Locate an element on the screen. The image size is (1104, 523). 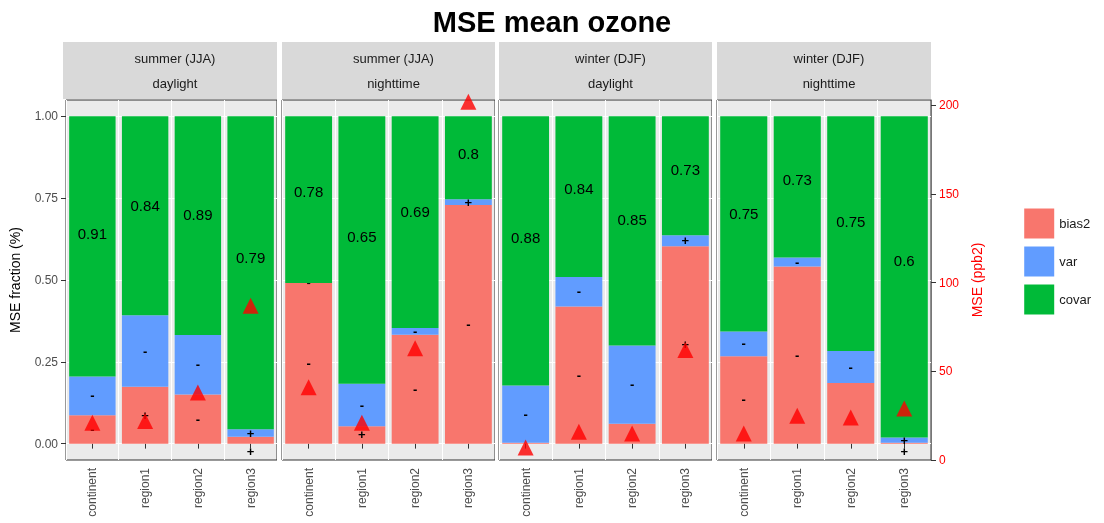
y2-tick-label: 50 is located at coordinates (946, 371).